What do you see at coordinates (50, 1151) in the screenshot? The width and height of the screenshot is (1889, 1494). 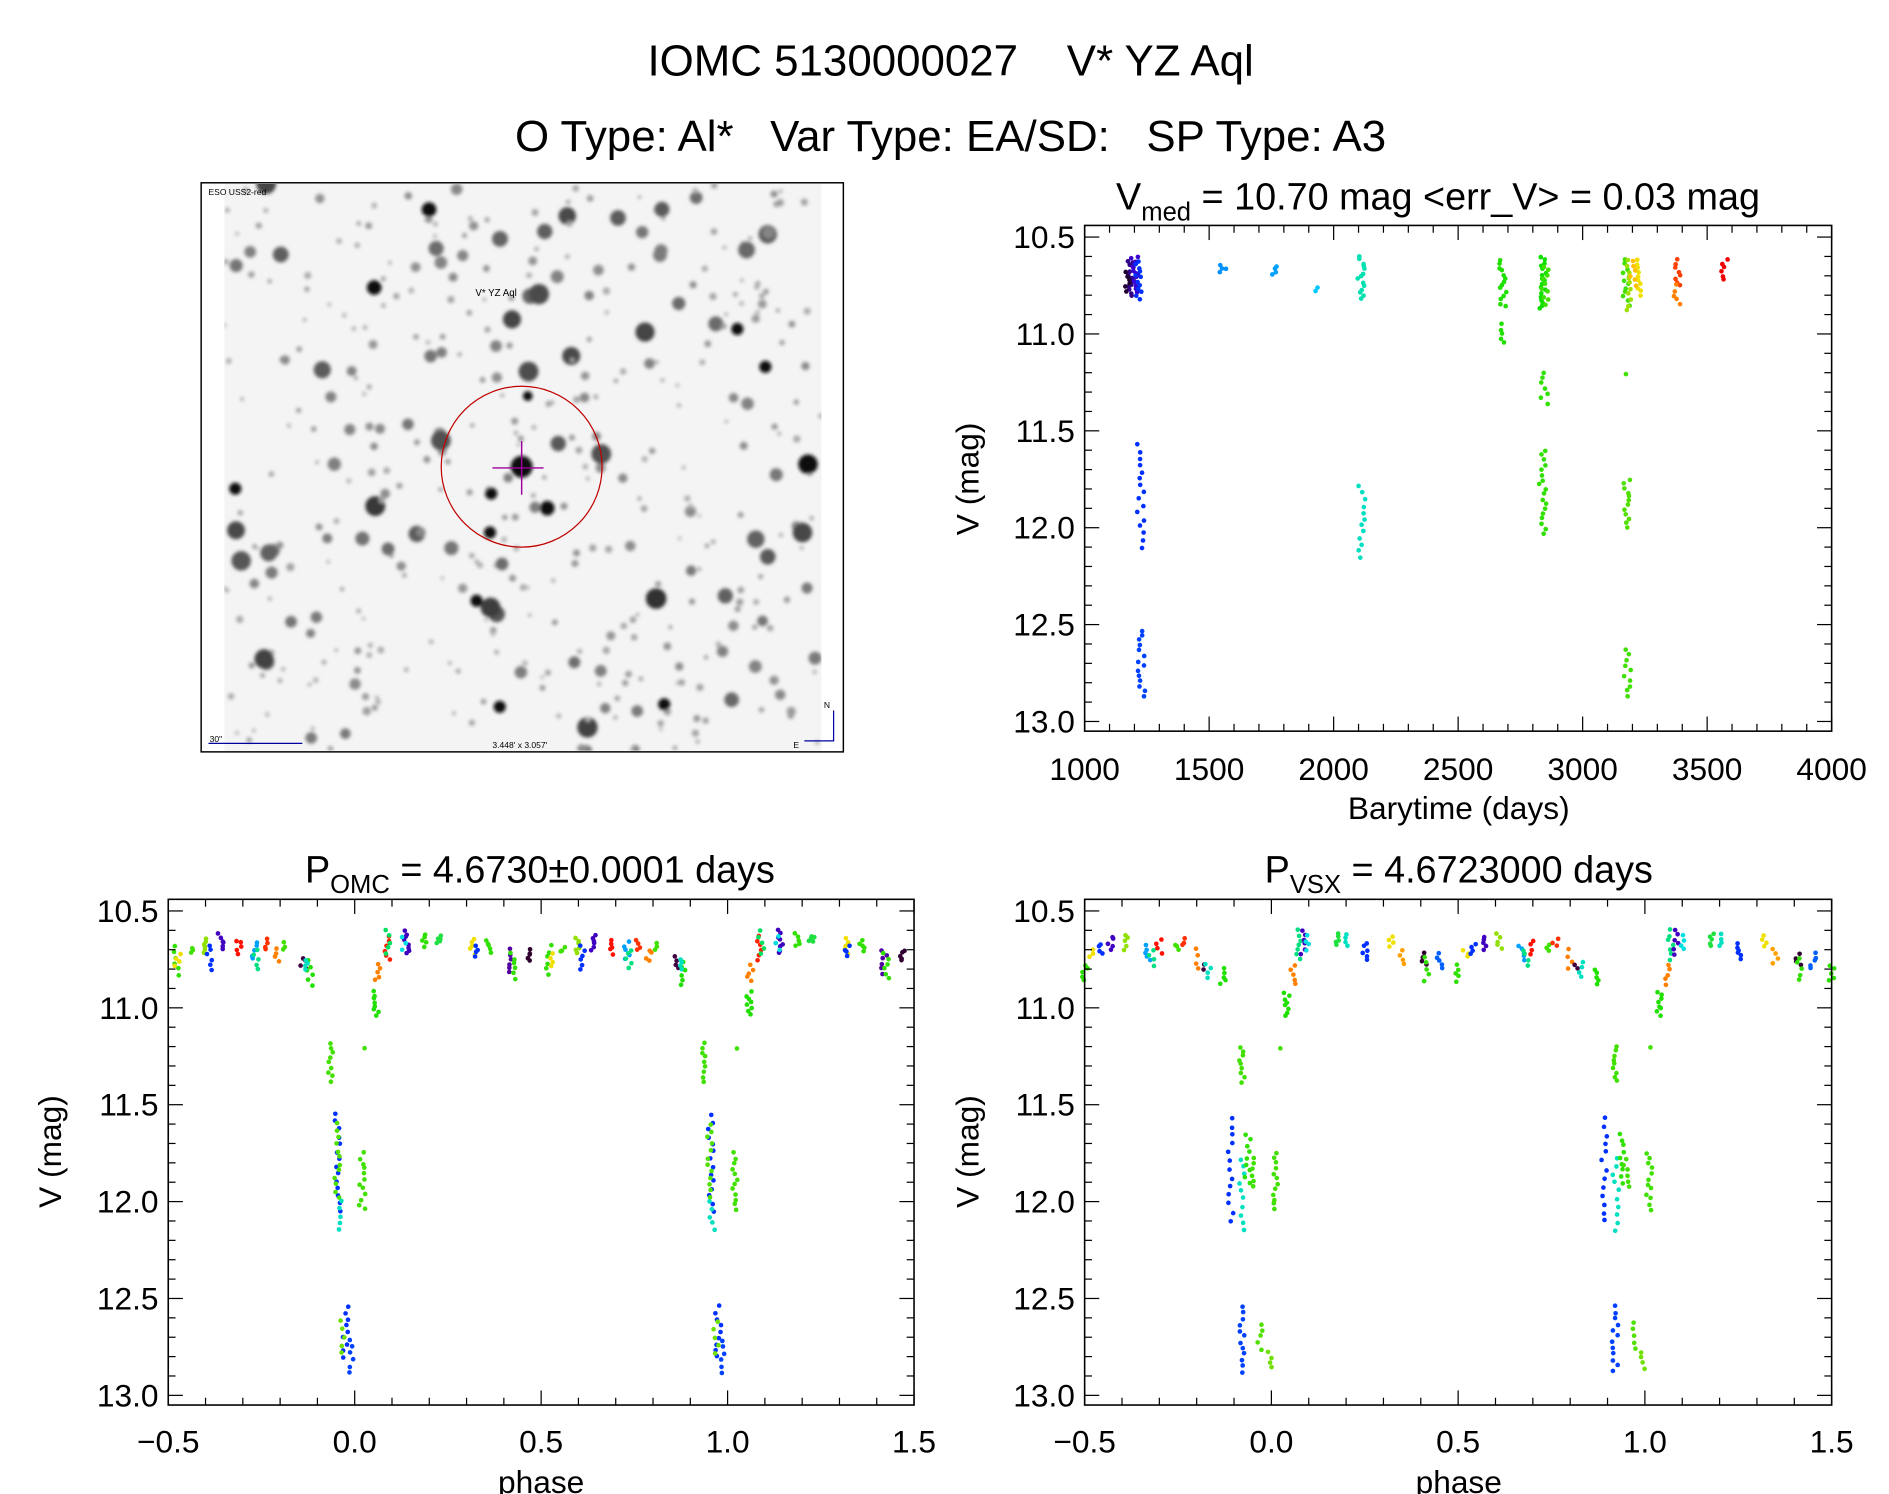 I see `y-axis-label: V (mag)` at bounding box center [50, 1151].